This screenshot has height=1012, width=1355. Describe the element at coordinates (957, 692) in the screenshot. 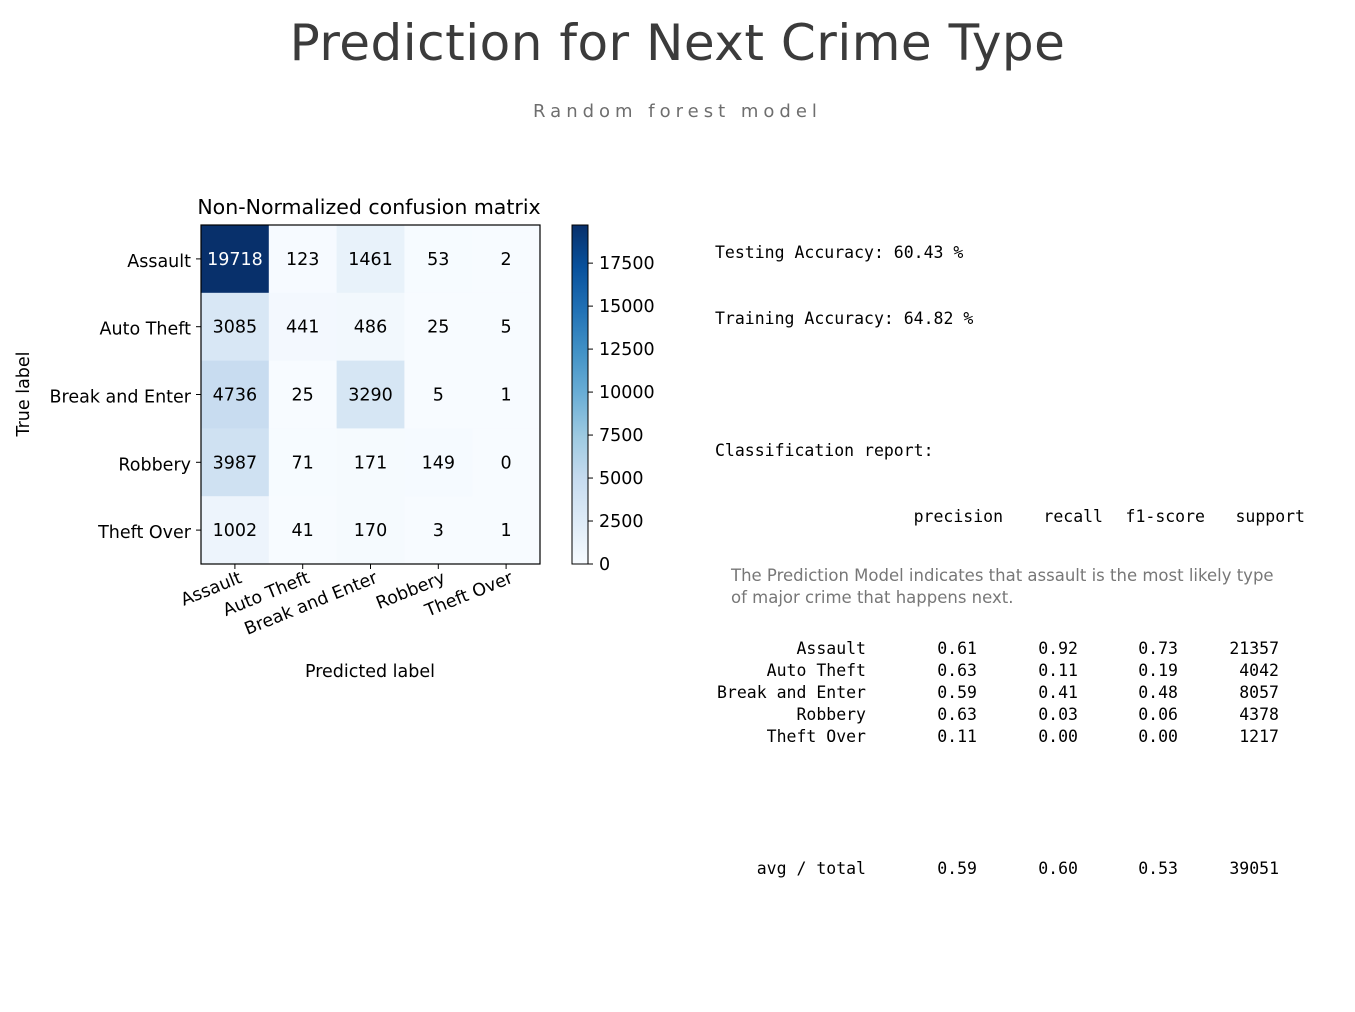

I see `report-precision: 0.59` at that location.